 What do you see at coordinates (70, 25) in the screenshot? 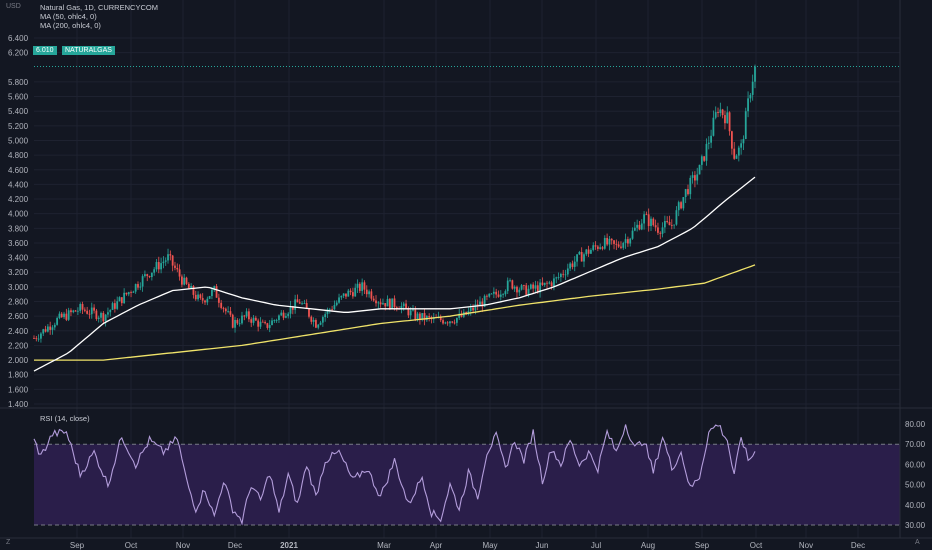
I see `ma200-legend: MA (200, ohlc4, 0)` at bounding box center [70, 25].